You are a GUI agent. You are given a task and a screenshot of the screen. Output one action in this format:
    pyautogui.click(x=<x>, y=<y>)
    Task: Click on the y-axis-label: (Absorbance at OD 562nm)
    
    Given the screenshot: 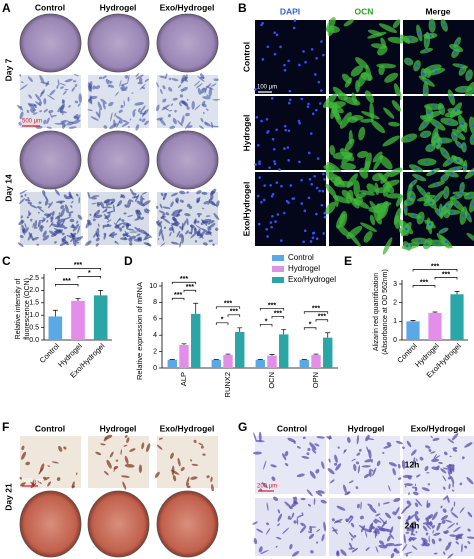 What is the action you would take?
    pyautogui.click(x=385, y=312)
    